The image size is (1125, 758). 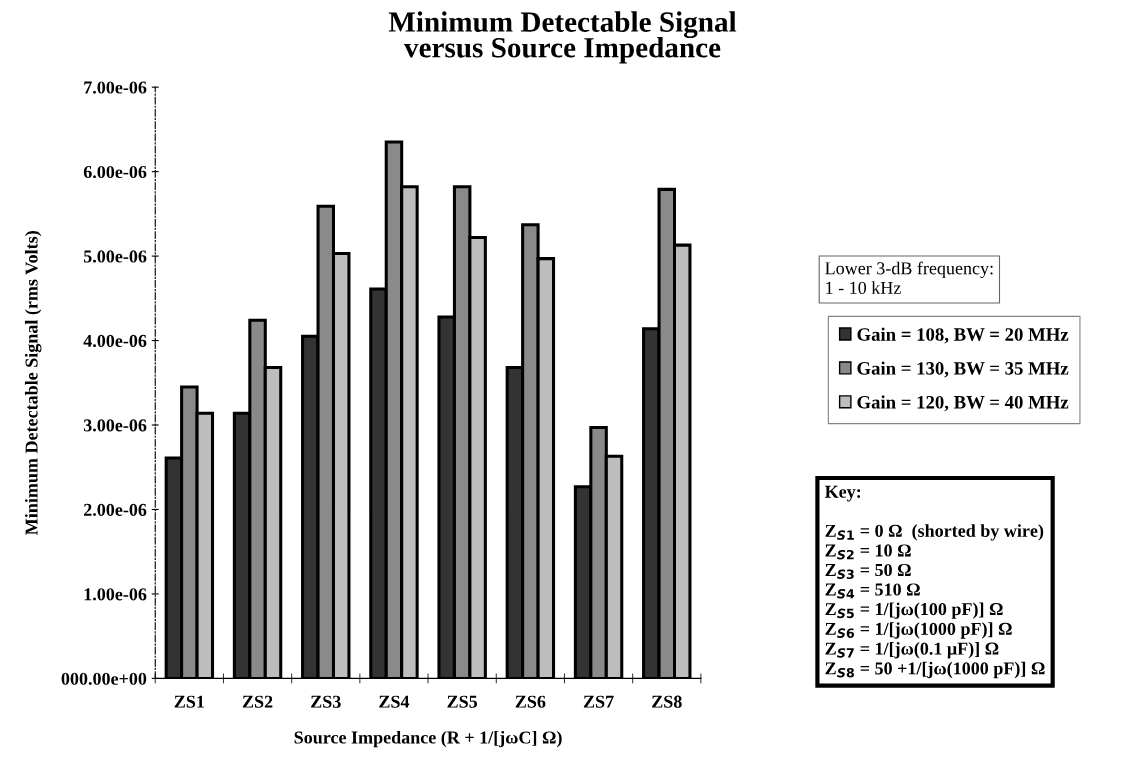 I want to click on x-tick-label: ZS7, so click(x=598, y=701).